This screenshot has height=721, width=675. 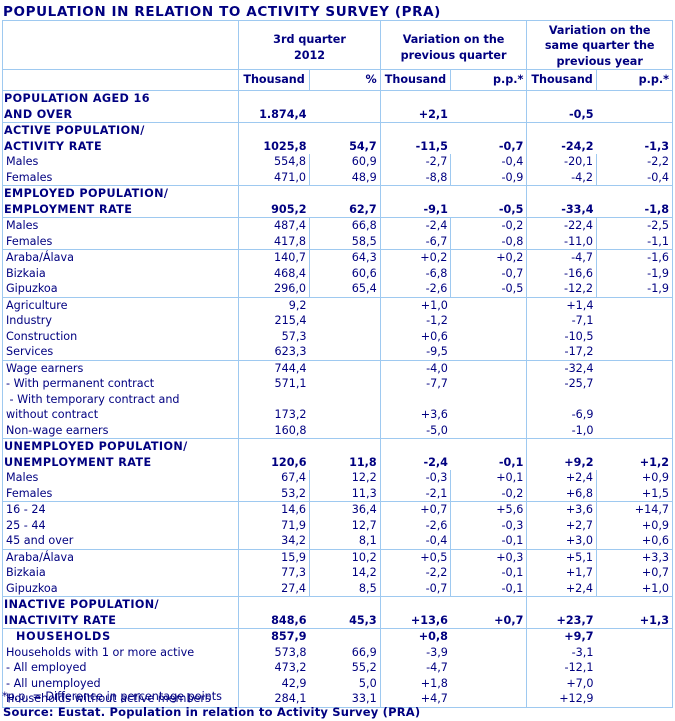 What do you see at coordinates (345, 493) in the screenshot?
I see `cell-value: 11,3` at bounding box center [345, 493].